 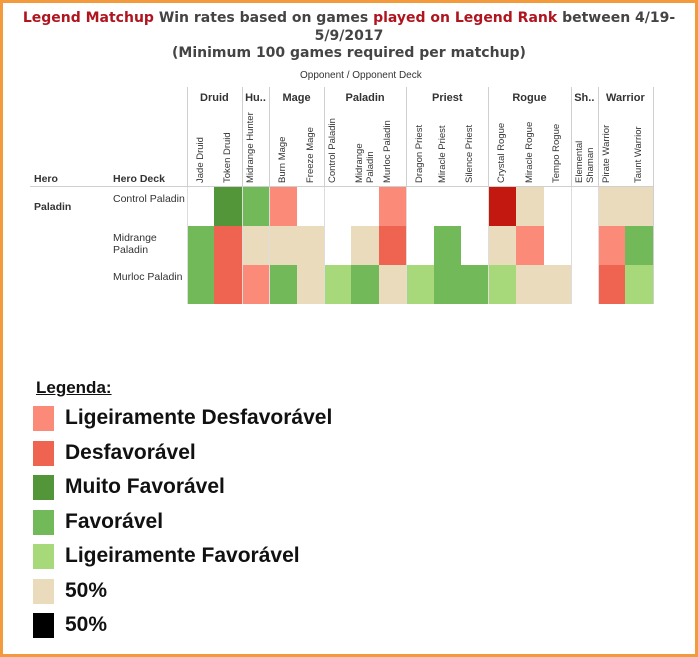 What do you see at coordinates (420, 153) in the screenshot?
I see `column-deck-dragon-priest: Dragon Priest` at bounding box center [420, 153].